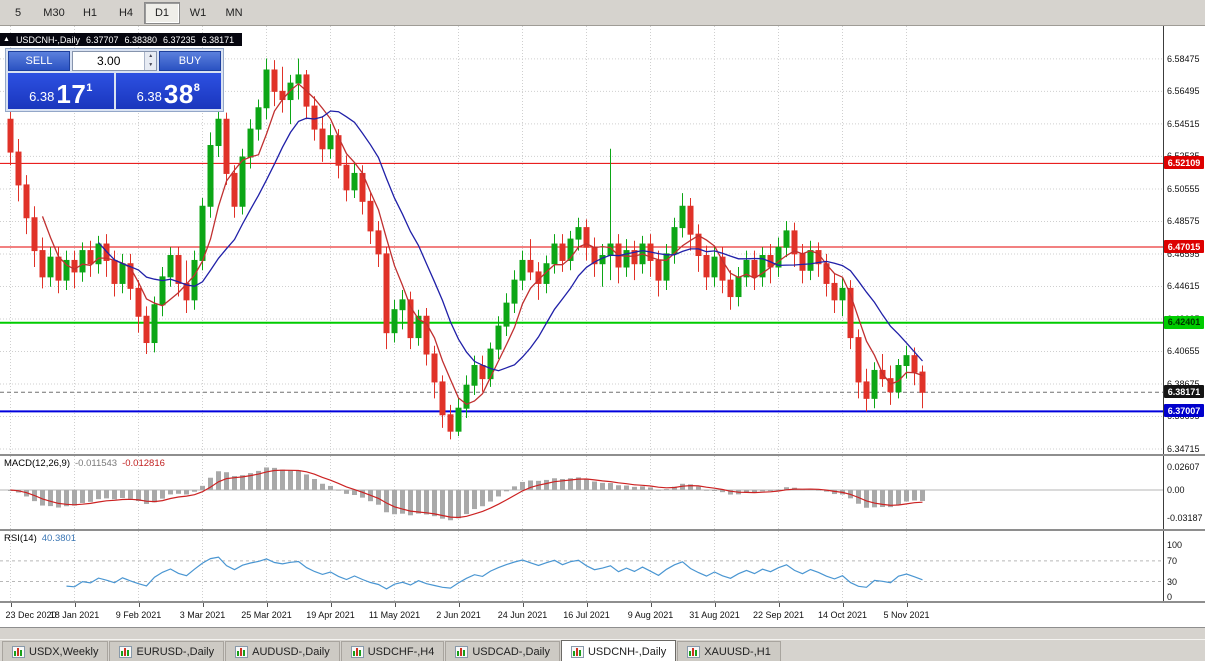  I want to click on date-label: 5 Nov 2021, so click(906, 615).